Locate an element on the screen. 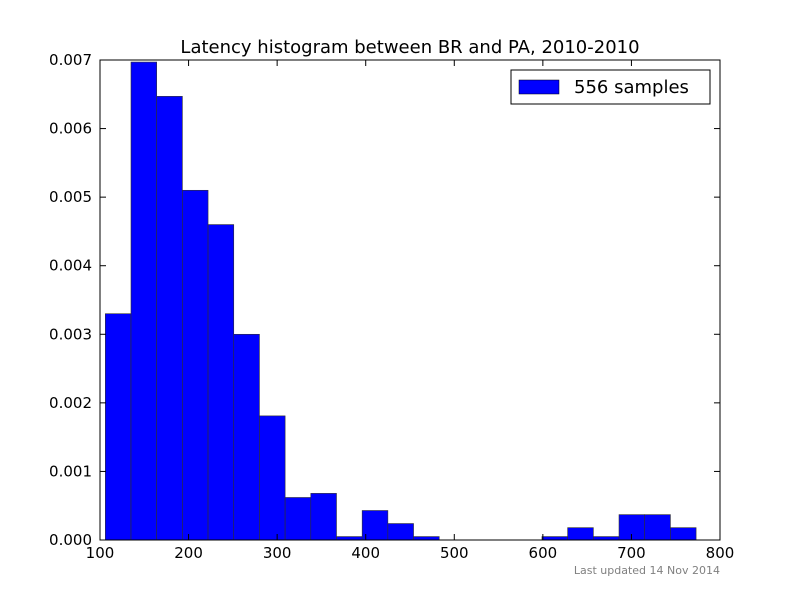  x-tick-label: 600 is located at coordinates (543, 553).